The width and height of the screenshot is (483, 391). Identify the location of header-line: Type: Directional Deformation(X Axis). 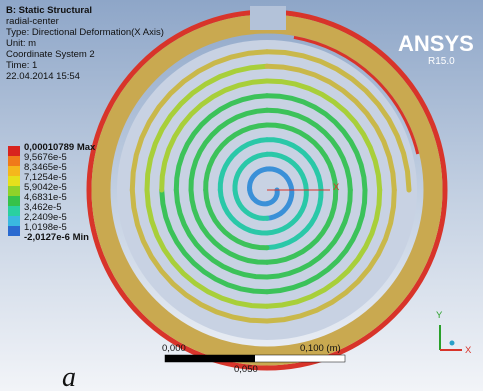
(85, 32).